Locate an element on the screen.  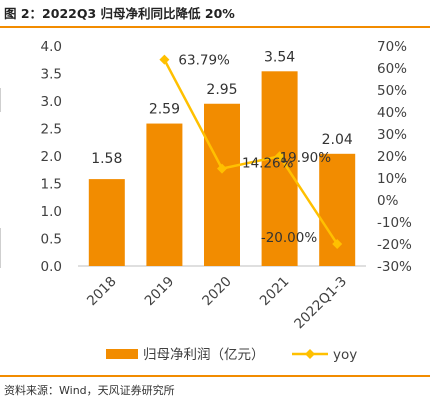
bar-value-label: 2.59 is located at coordinates (164, 110).